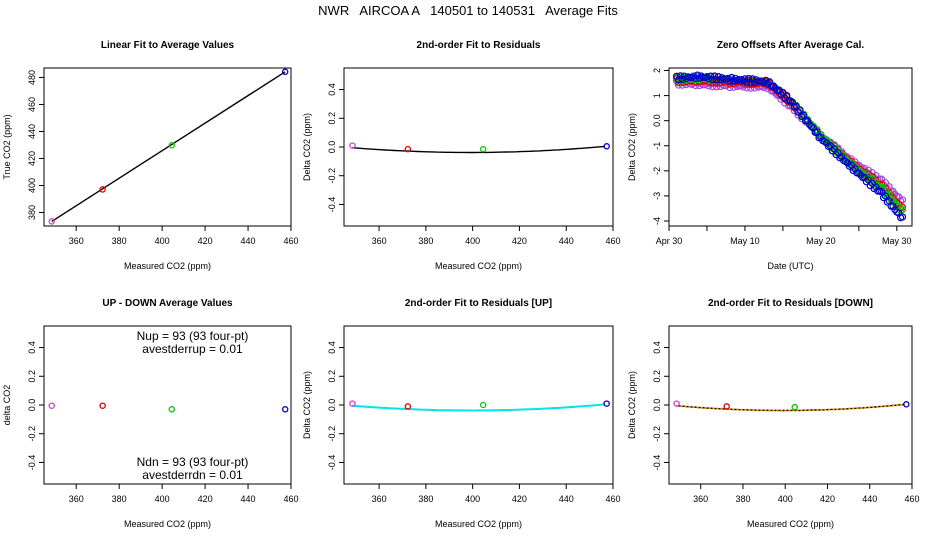  Describe the element at coordinates (669, 241) in the screenshot. I see `x-tick-label: Apr 30` at that location.